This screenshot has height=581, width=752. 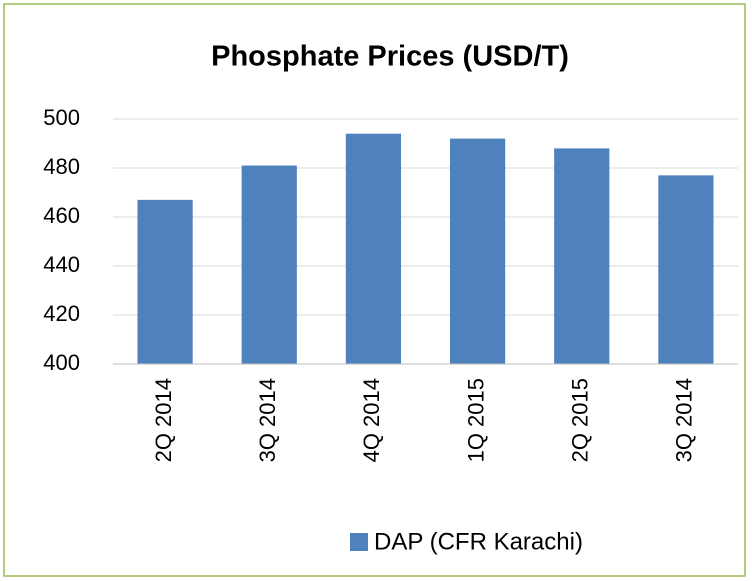 What do you see at coordinates (61, 166) in the screenshot?
I see `y-tick-label: 480` at bounding box center [61, 166].